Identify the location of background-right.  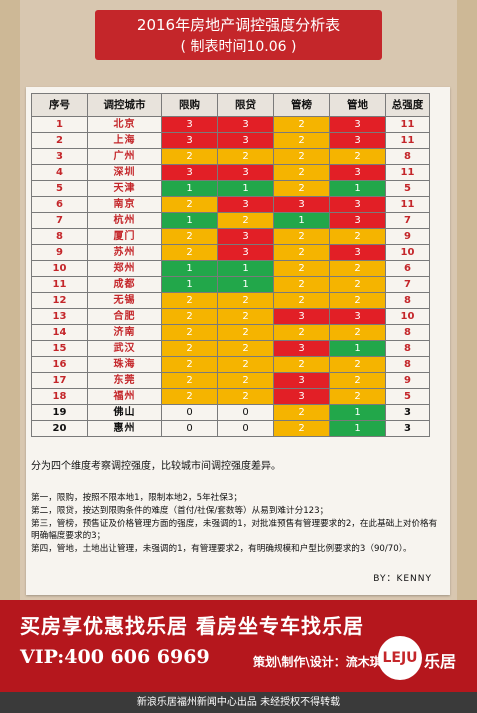
(467, 356).